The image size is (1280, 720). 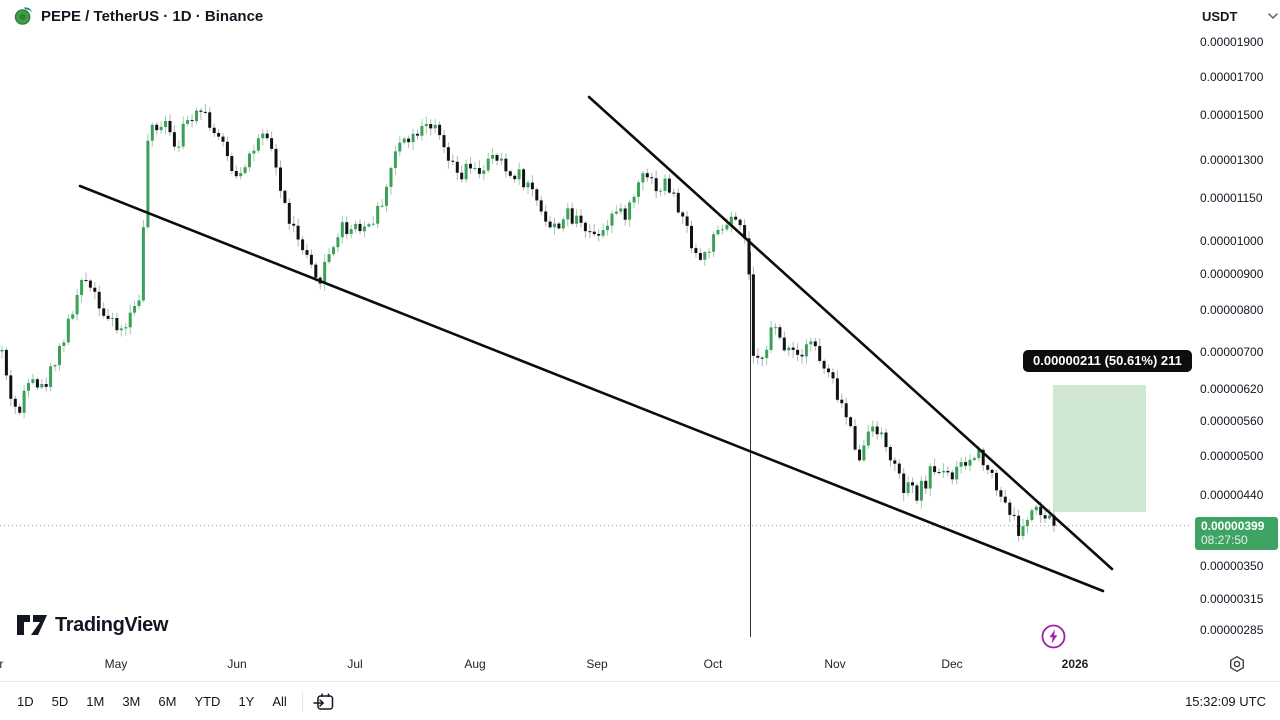 What do you see at coordinates (952, 664) in the screenshot?
I see `time-axis-label: Dec` at bounding box center [952, 664].